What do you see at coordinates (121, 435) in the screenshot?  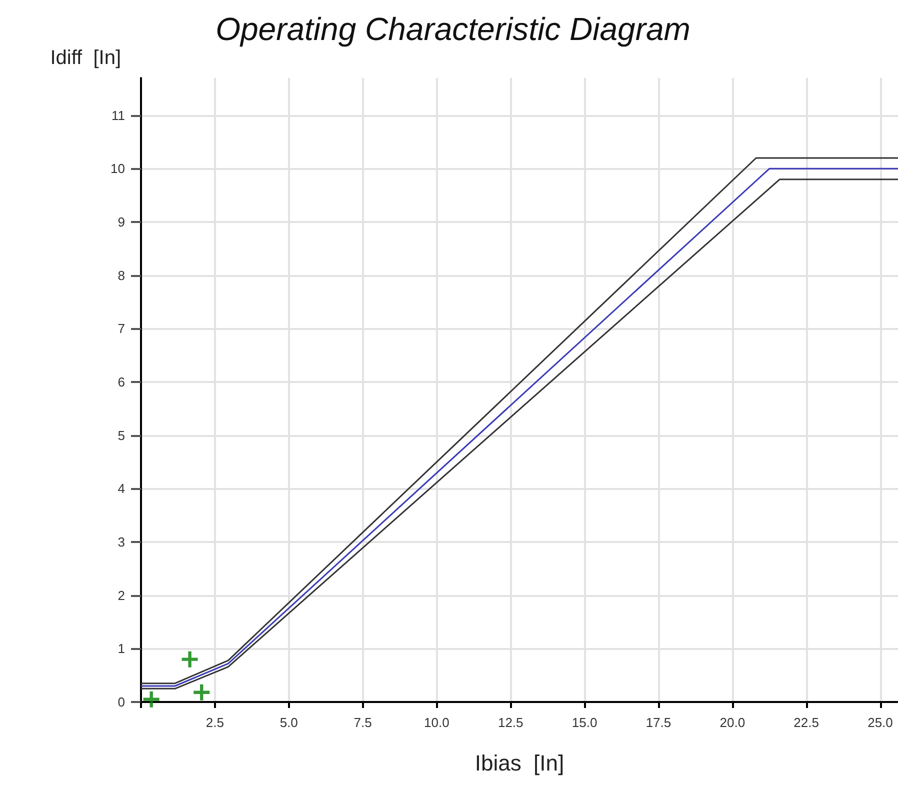 I see `y-tick-label: 5` at bounding box center [121, 435].